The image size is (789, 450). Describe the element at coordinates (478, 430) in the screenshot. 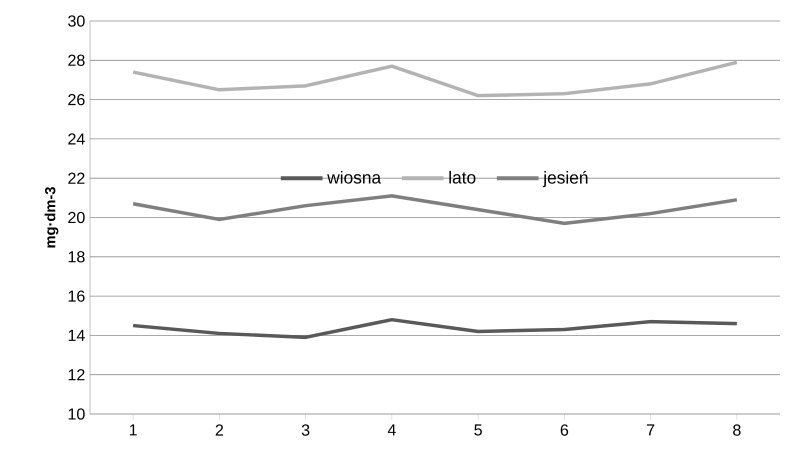

I see `x-tick-label: 5` at that location.